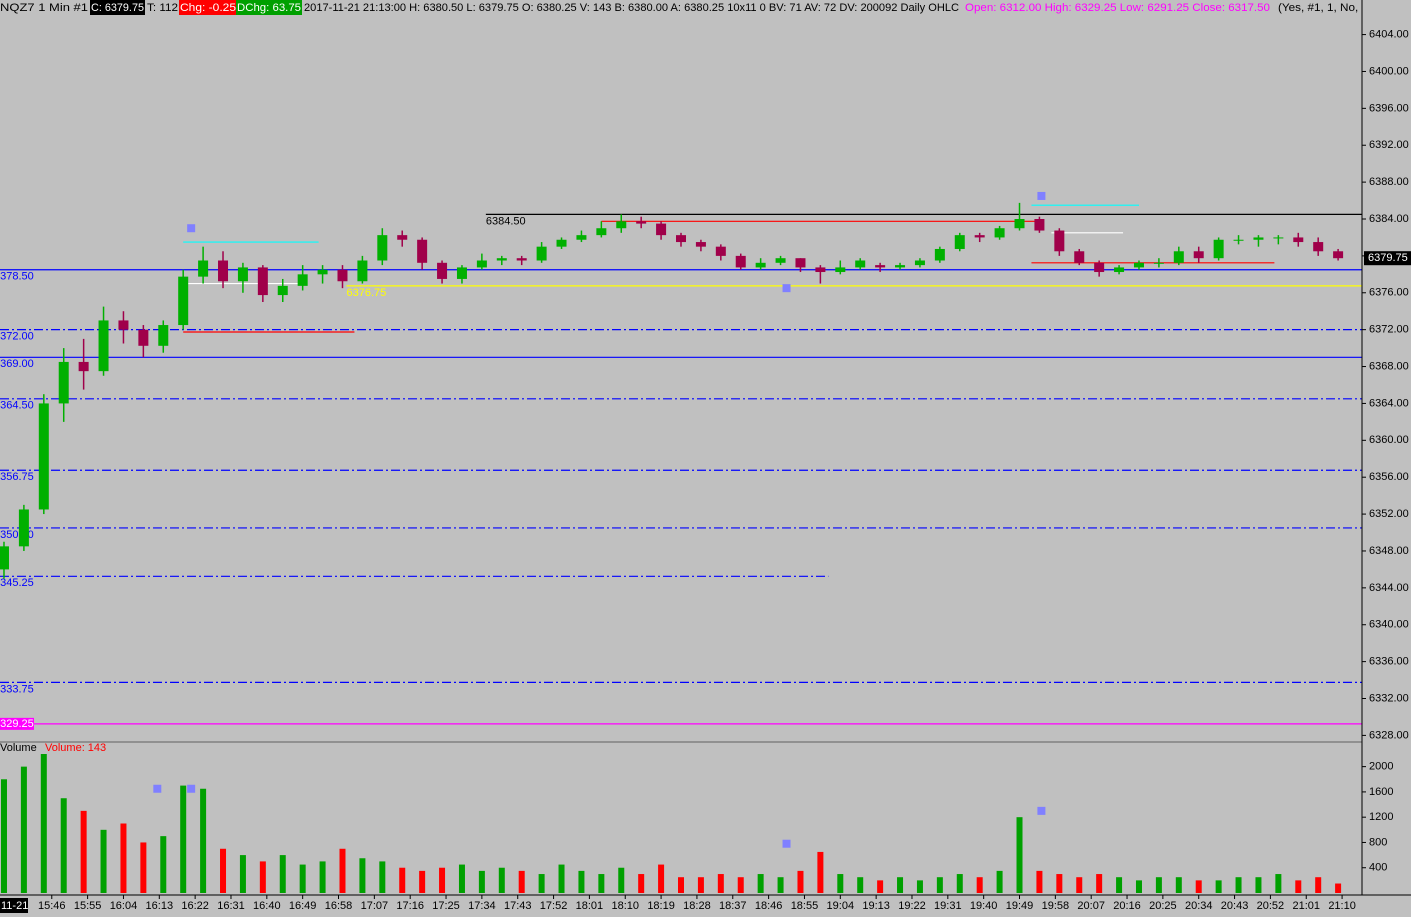 The width and height of the screenshot is (1411, 917). What do you see at coordinates (912, 906) in the screenshot?
I see `x-tick-label: 19:22` at bounding box center [912, 906].